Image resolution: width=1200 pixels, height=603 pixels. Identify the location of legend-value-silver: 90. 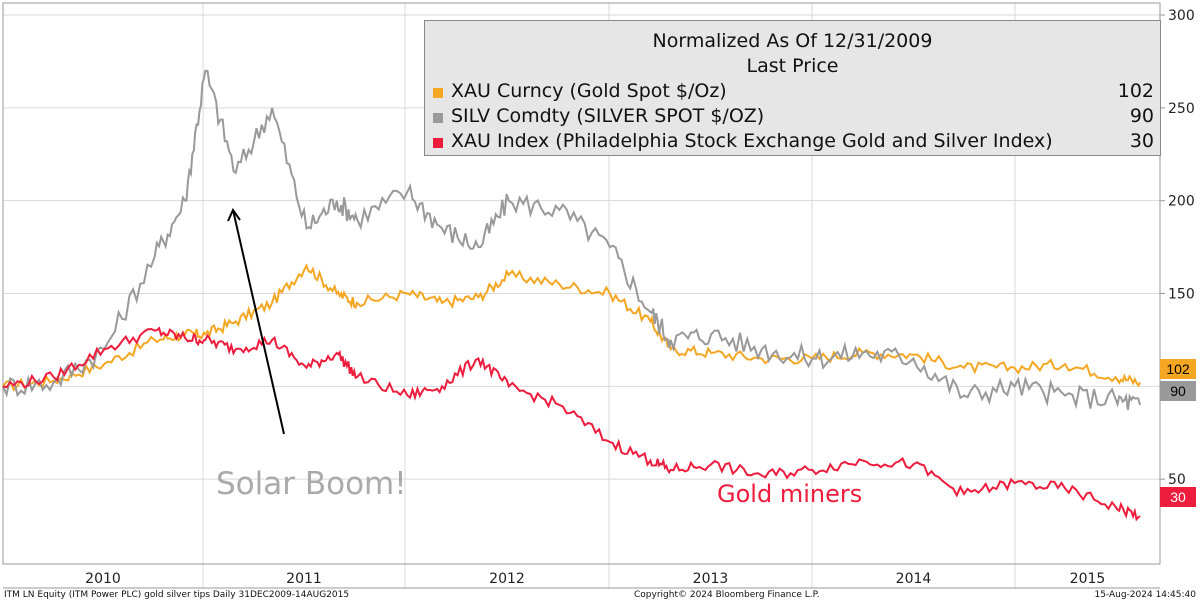
(1141, 116).